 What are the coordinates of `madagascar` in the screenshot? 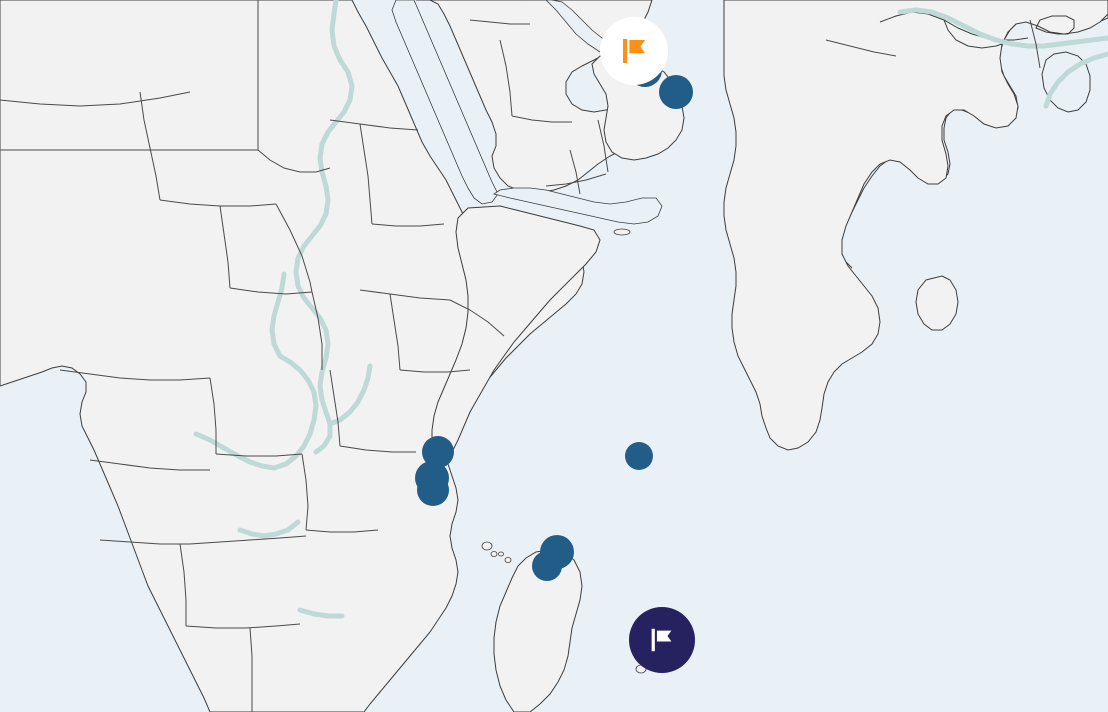 It's located at (538, 630).